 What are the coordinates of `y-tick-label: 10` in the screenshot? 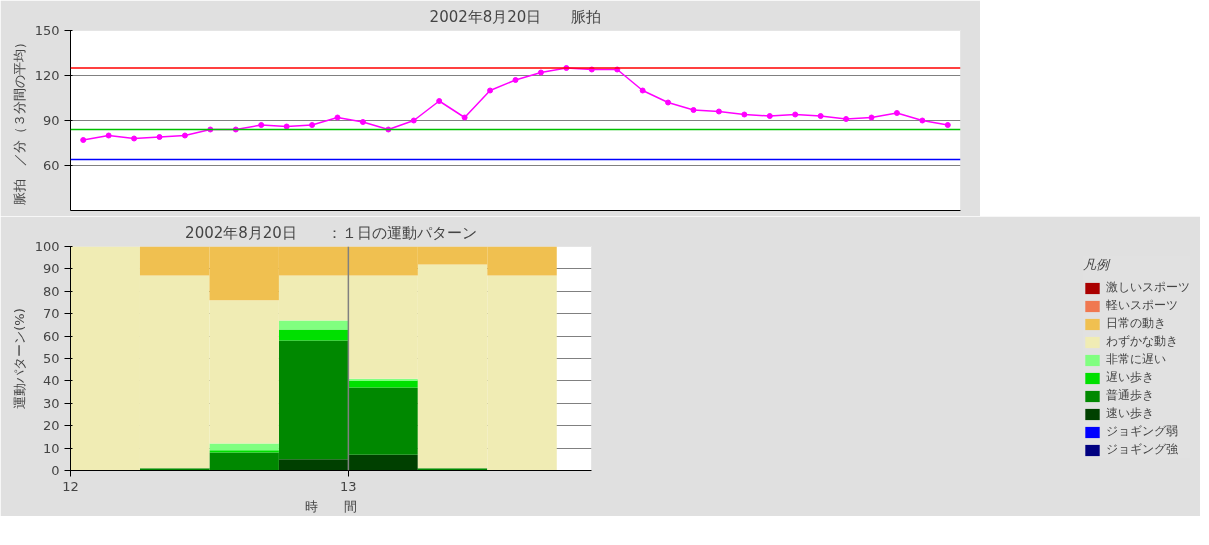 It's located at (51, 448).